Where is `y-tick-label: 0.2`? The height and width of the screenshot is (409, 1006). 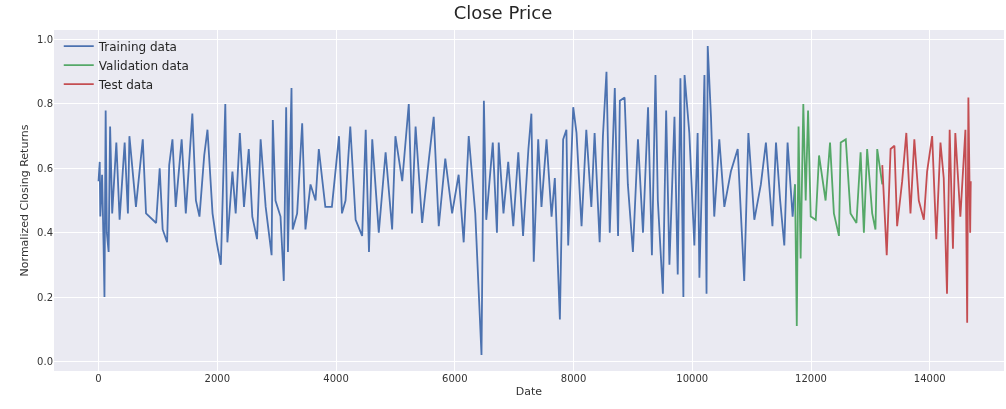
y-tick-label: 0.2 is located at coordinates (45, 297).